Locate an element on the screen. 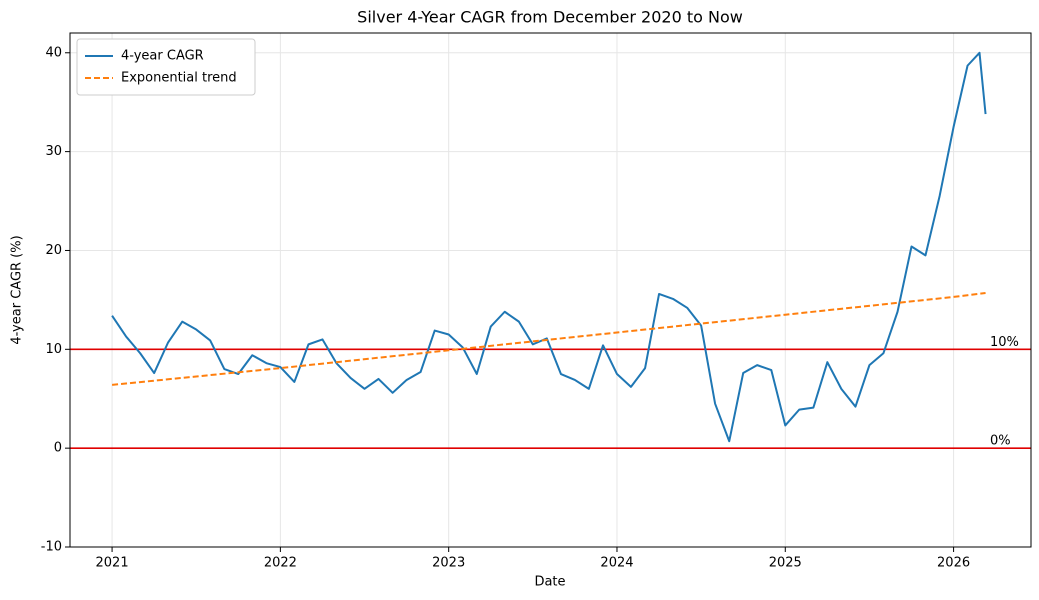 The width and height of the screenshot is (1039, 600). legend-box is located at coordinates (166, 67).